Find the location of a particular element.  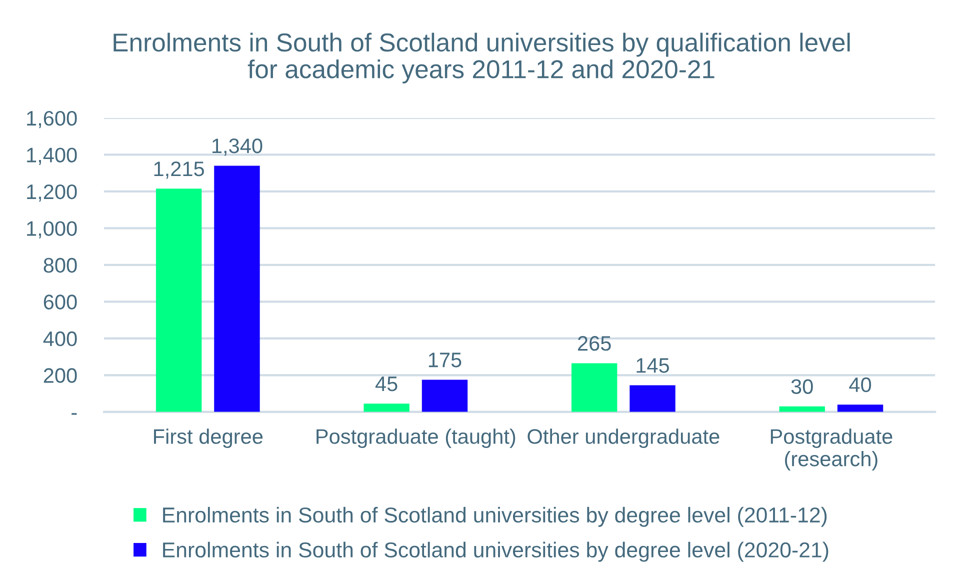

data-label: 1,215 is located at coordinates (179, 170).